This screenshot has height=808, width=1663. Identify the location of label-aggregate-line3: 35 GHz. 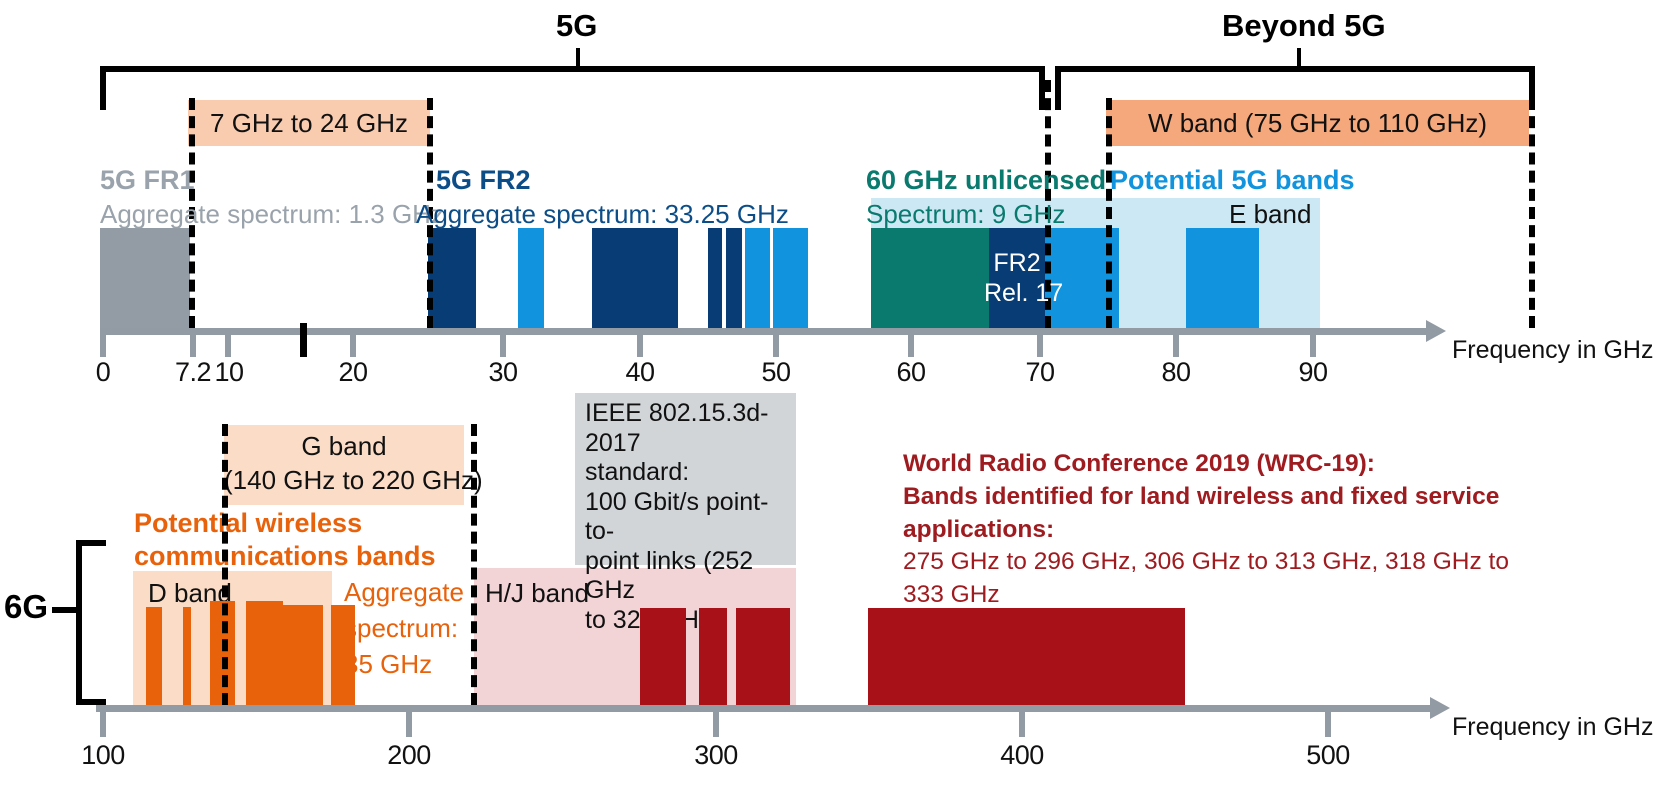
(388, 664).